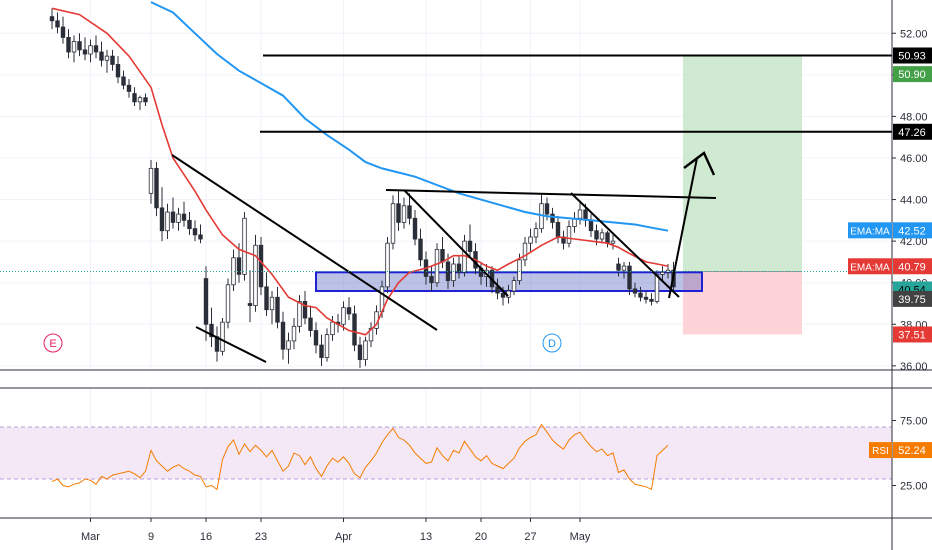 The width and height of the screenshot is (932, 550). What do you see at coordinates (912, 451) in the screenshot?
I see `price-badge-text: 52.24` at bounding box center [912, 451].